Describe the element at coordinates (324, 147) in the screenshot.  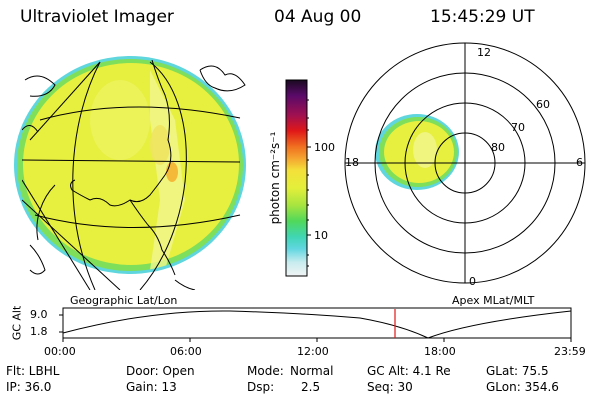
I see `colorbar-tick-100: 100` at that location.